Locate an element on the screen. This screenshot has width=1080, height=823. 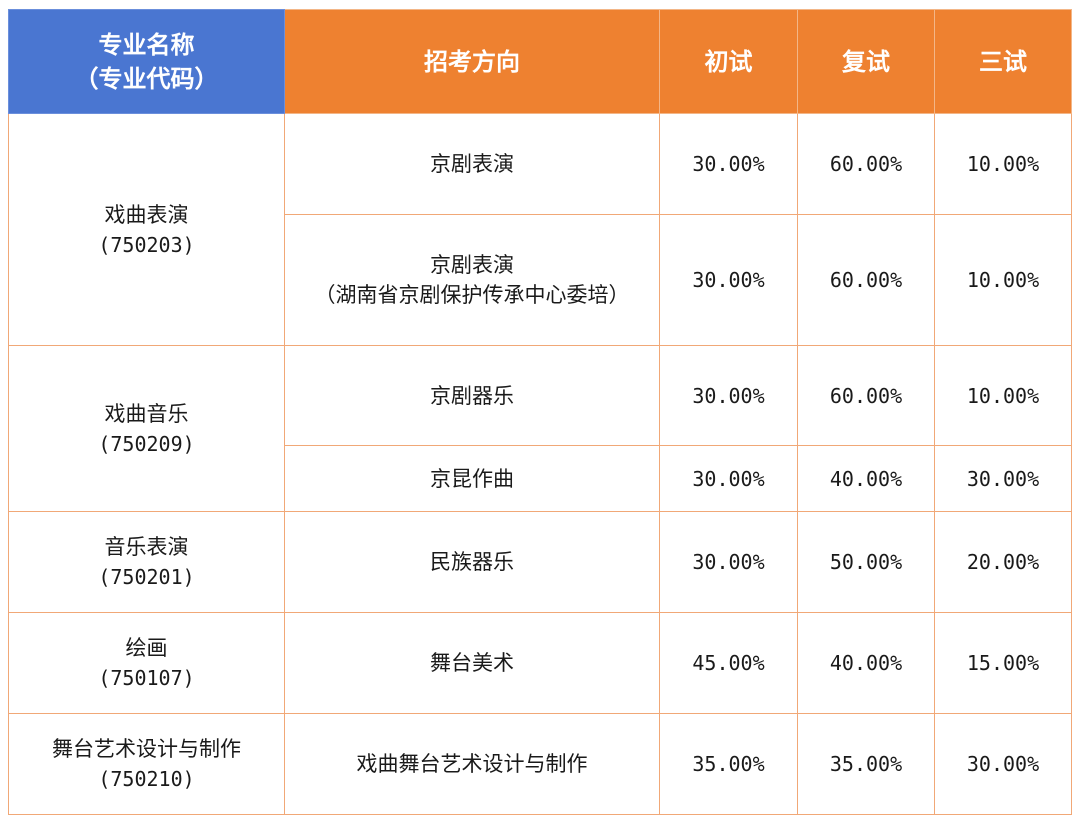
direction-name: 京昆作曲 is located at coordinates (472, 478).